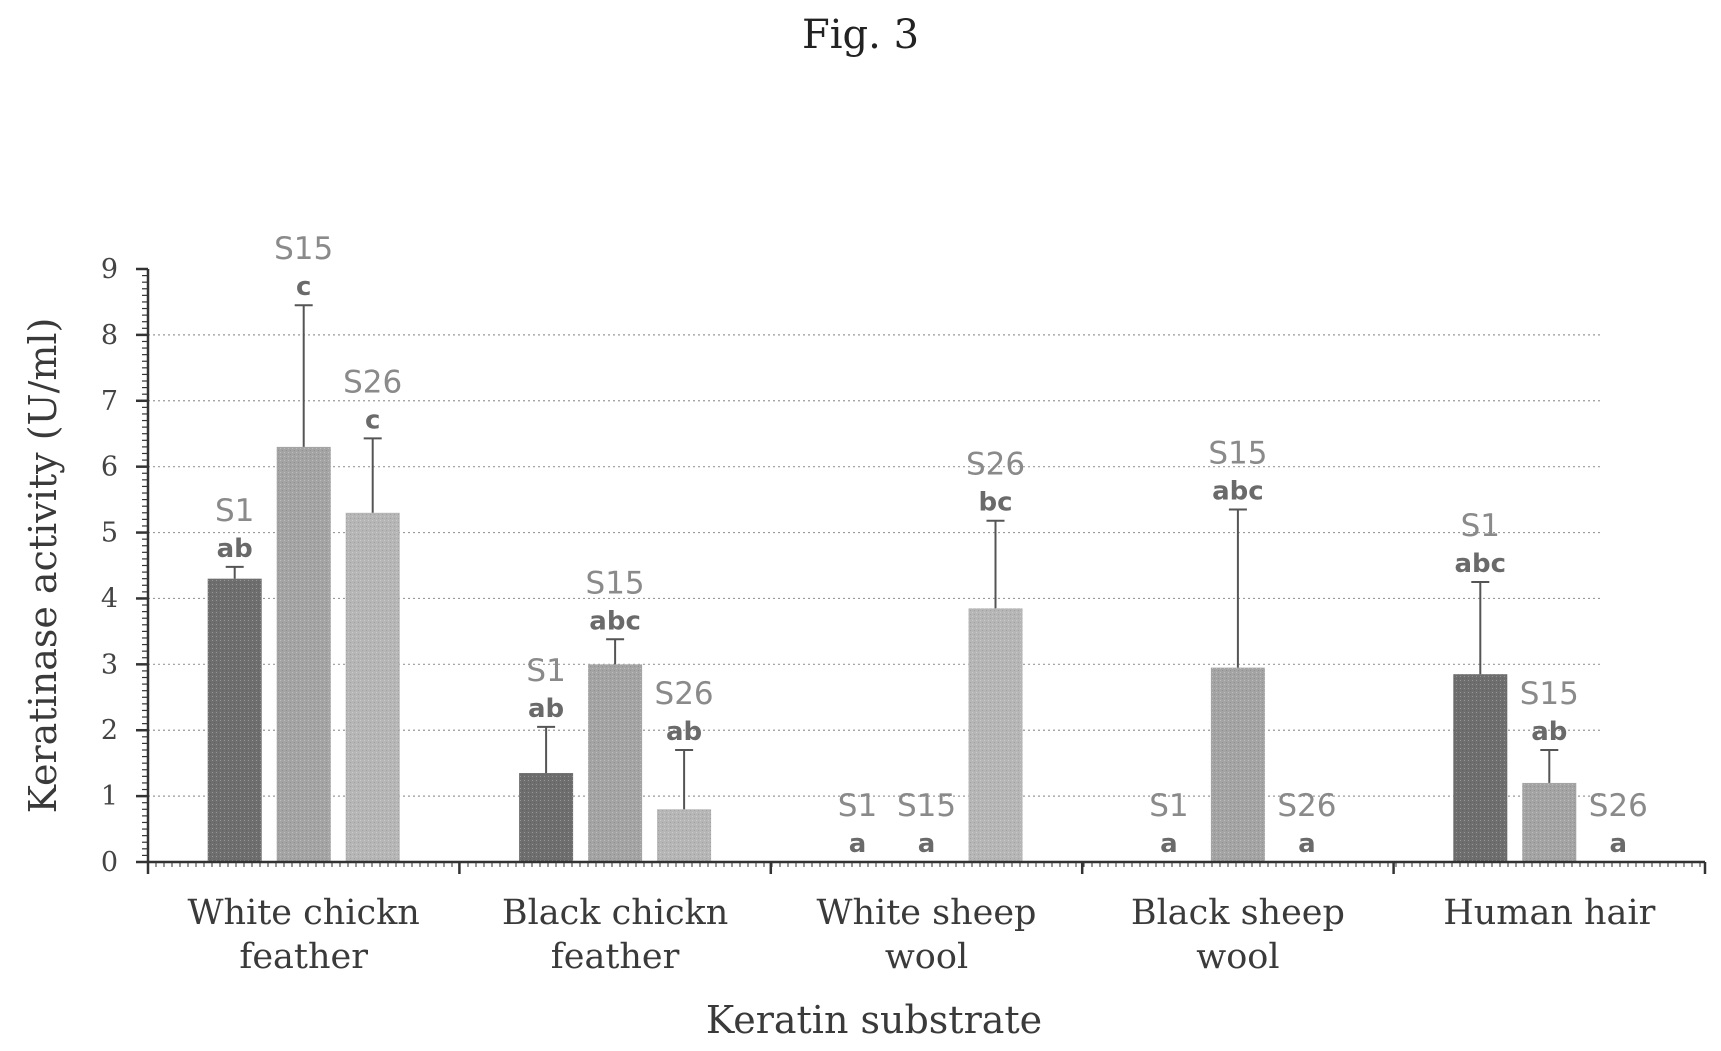 This screenshot has height=1051, width=1721. I want to click on figure-title: Fig. 3, so click(860, 35).